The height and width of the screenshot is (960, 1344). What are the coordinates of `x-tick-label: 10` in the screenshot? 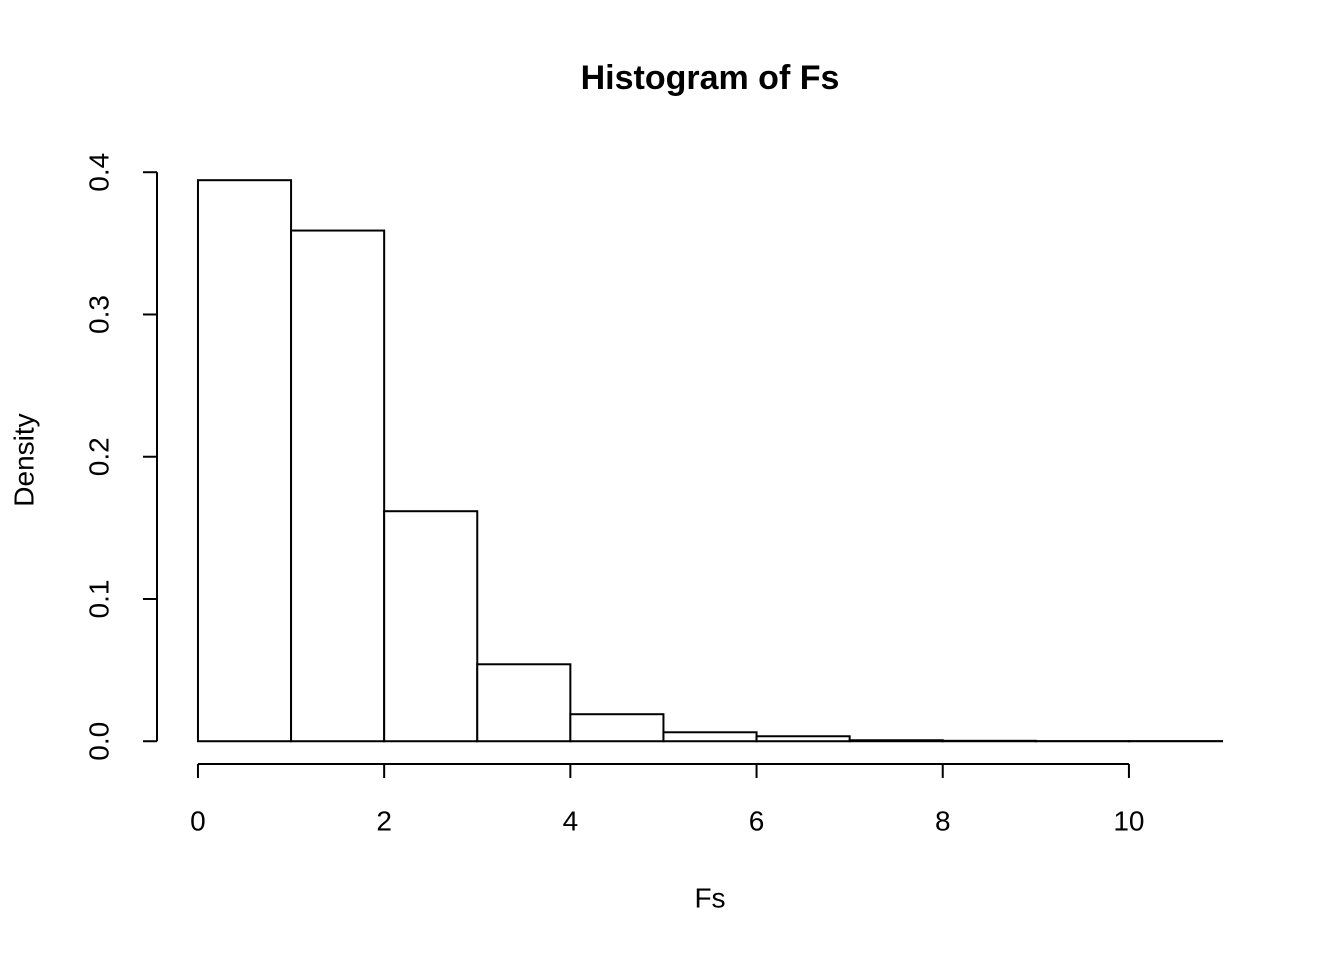 It's located at (1128, 820).